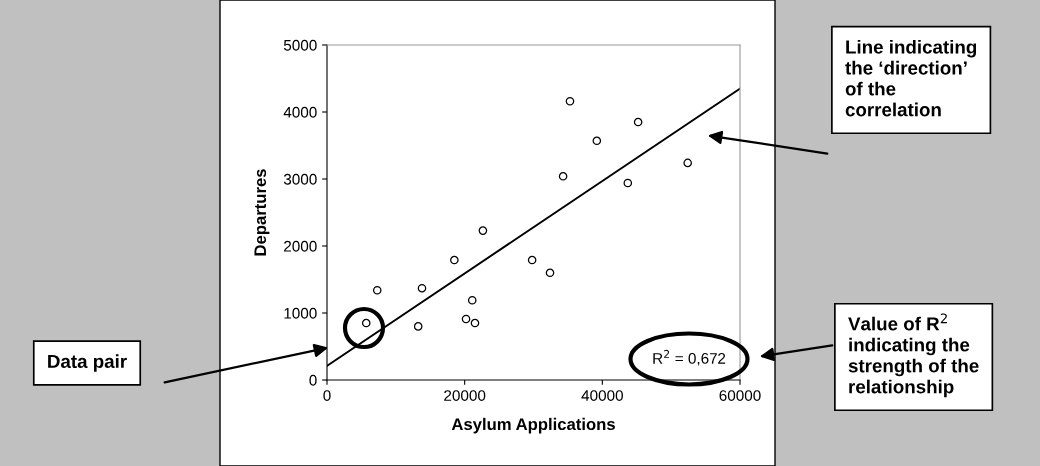 The height and width of the screenshot is (466, 1040). Describe the element at coordinates (327, 395) in the screenshot. I see `x-tick-label: 0` at that location.